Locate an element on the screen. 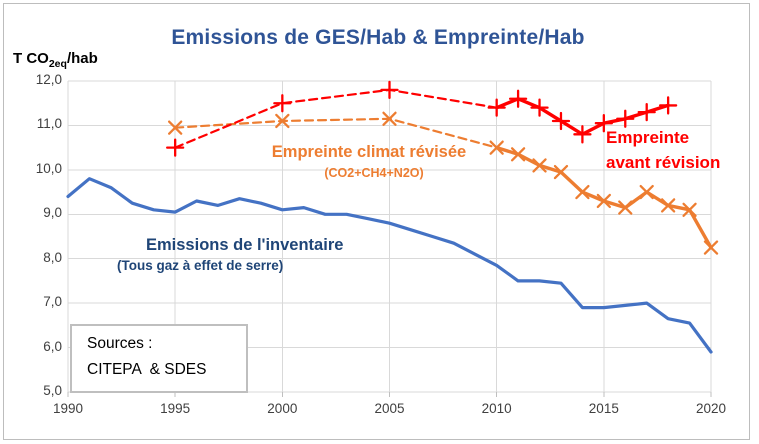 This screenshot has width=759, height=444. y-tick-label: 9,0 is located at coordinates (52, 213).